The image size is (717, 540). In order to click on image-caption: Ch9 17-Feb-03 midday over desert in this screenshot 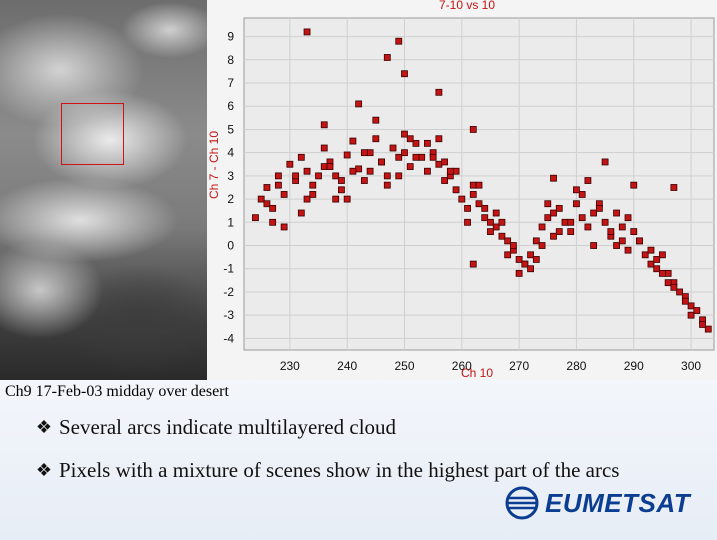, I will do `click(117, 391)`.